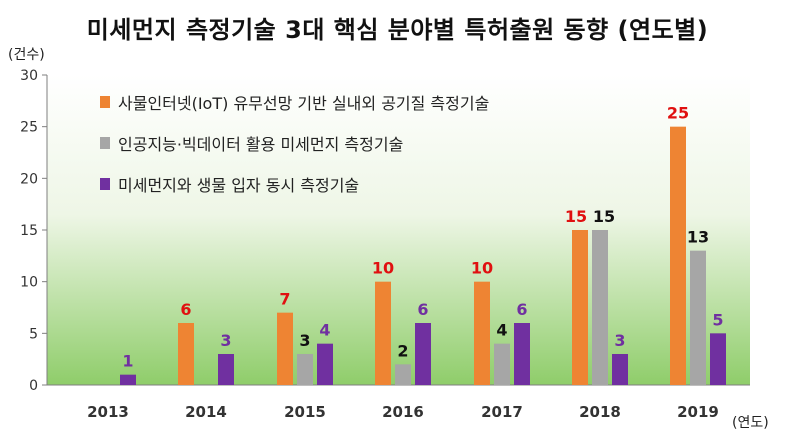 The width and height of the screenshot is (795, 440). What do you see at coordinates (305, 412) in the screenshot?
I see `x-tick-label: 2015` at bounding box center [305, 412].